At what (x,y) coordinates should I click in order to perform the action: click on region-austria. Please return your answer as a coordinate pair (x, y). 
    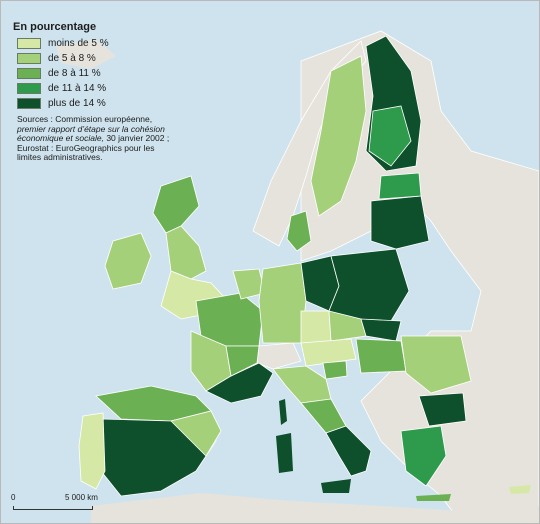
    Looking at the image, I should click on (328, 352).